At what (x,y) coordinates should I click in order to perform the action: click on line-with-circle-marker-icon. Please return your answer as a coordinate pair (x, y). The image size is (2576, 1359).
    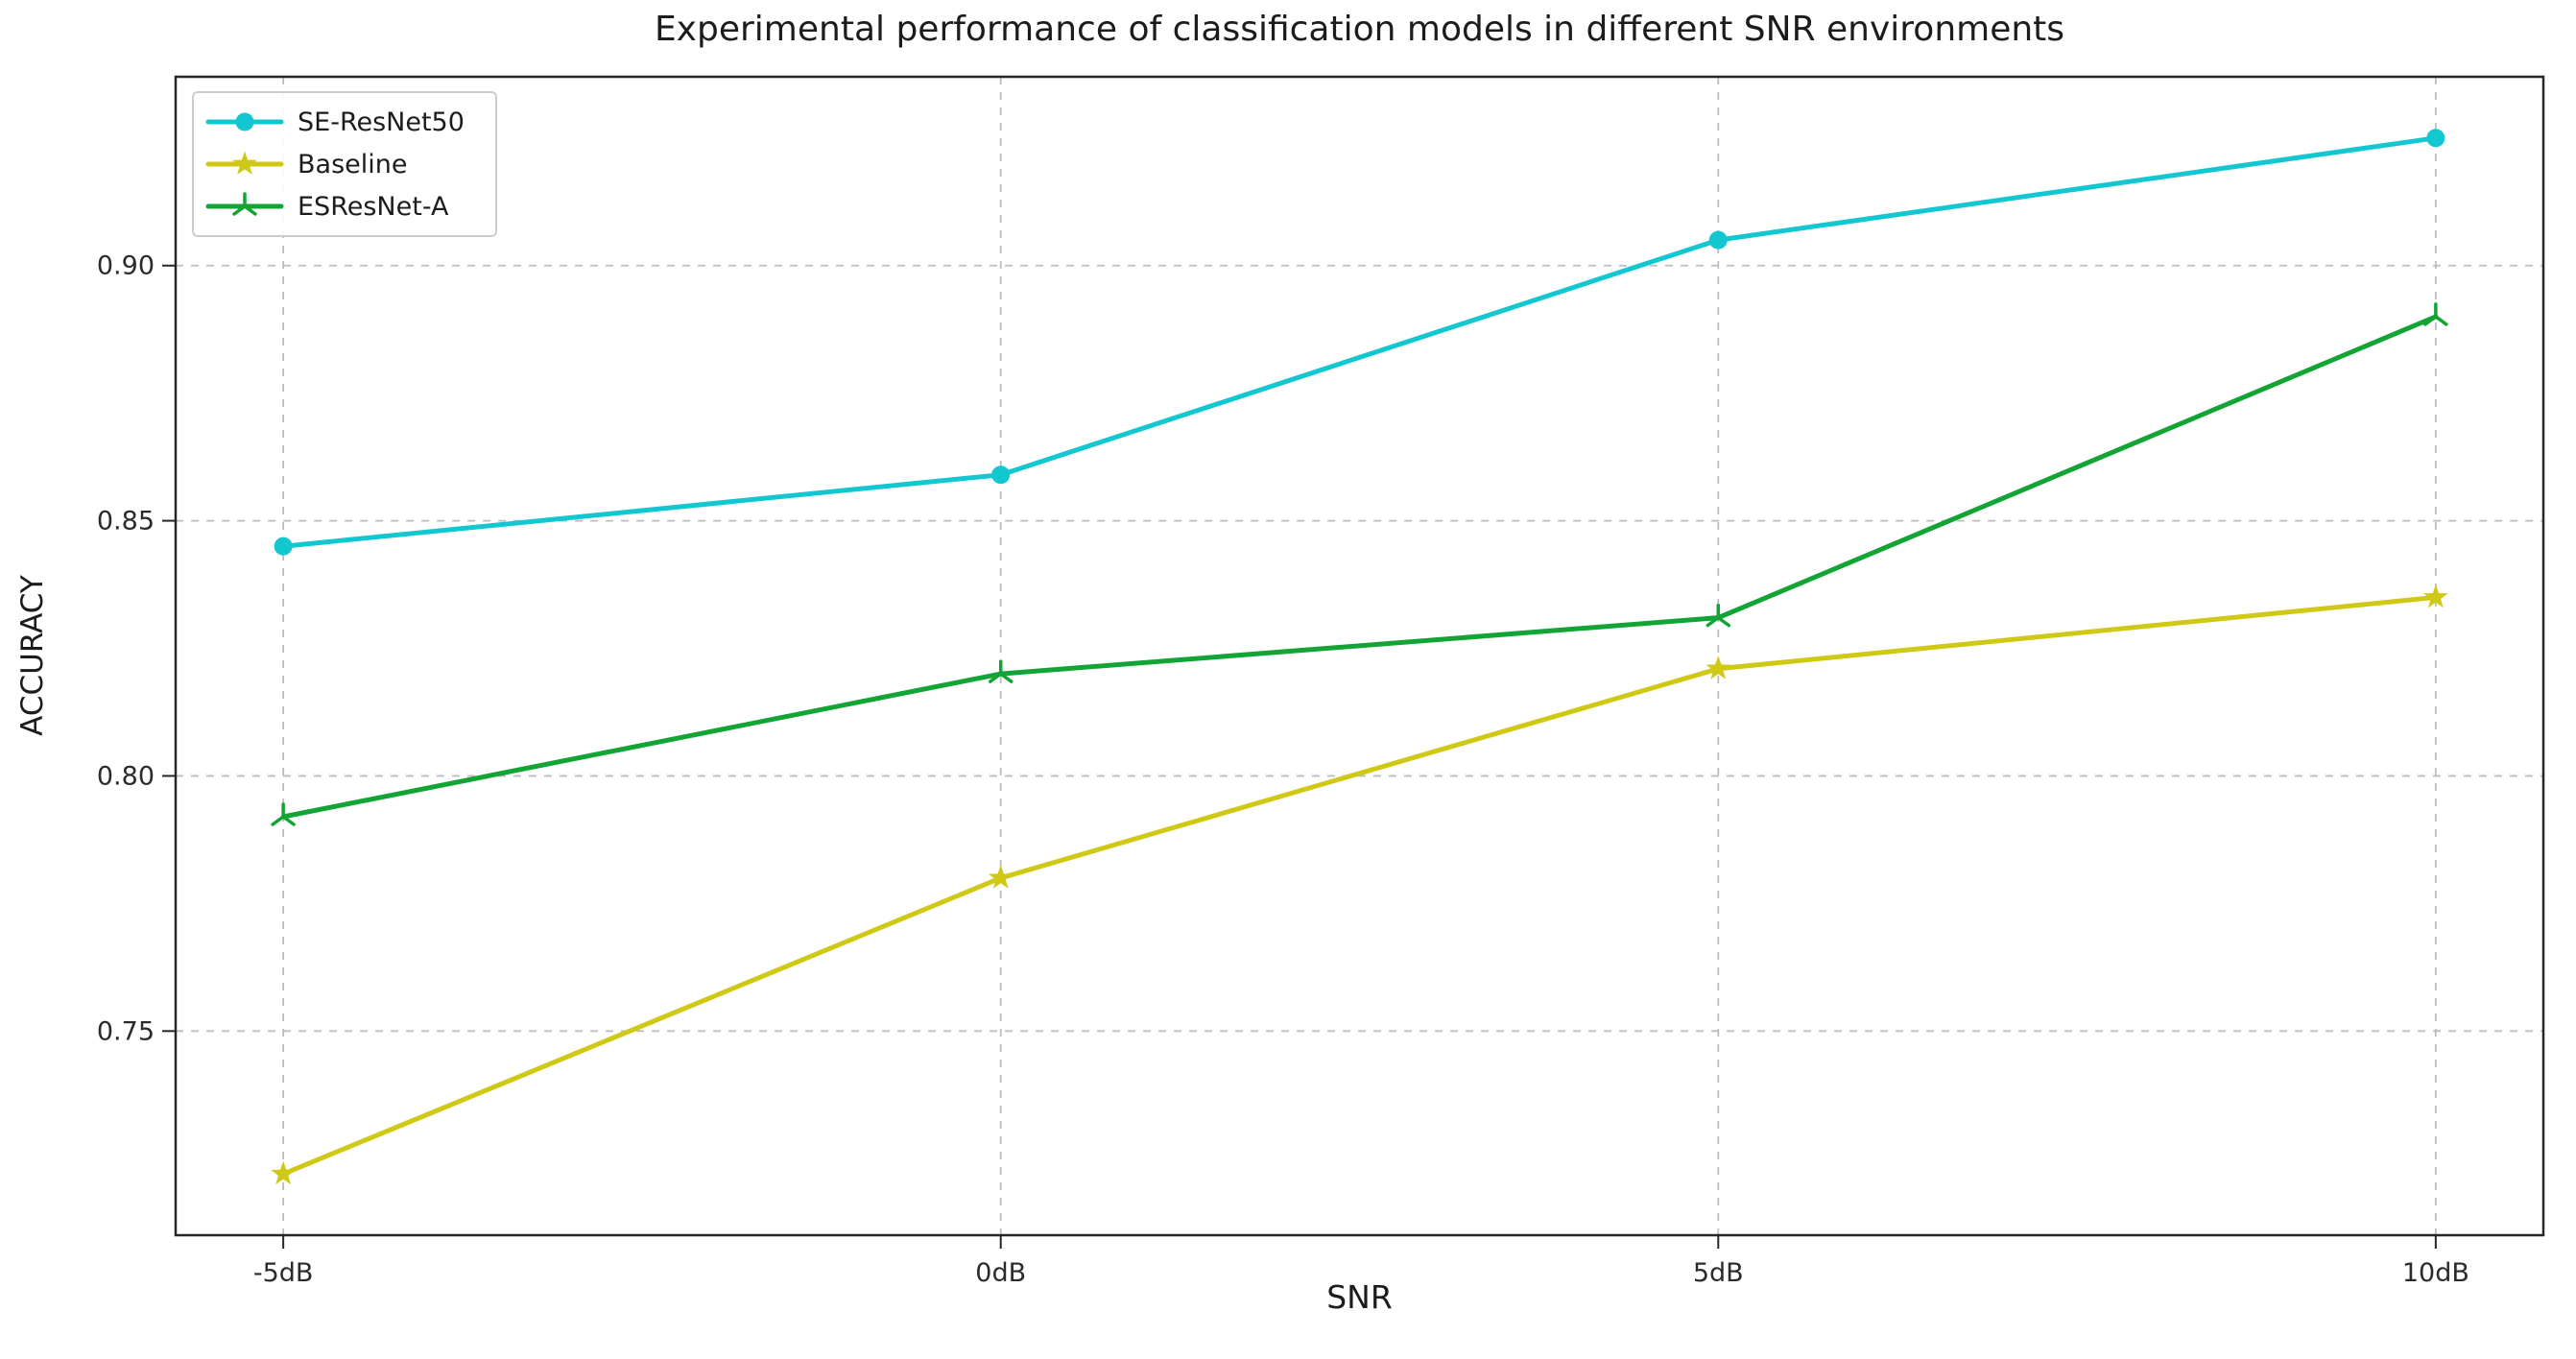
    Looking at the image, I should click on (244, 121).